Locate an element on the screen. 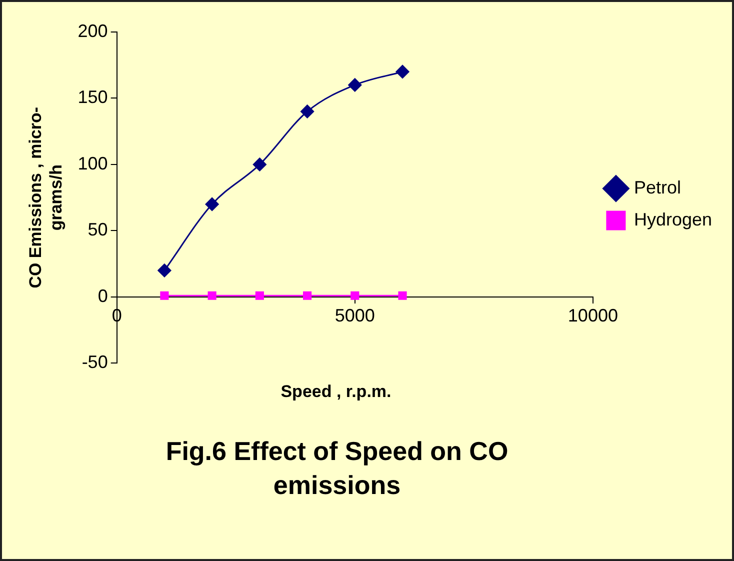 The image size is (734, 561). x-tick-label: 5000 is located at coordinates (354, 316).